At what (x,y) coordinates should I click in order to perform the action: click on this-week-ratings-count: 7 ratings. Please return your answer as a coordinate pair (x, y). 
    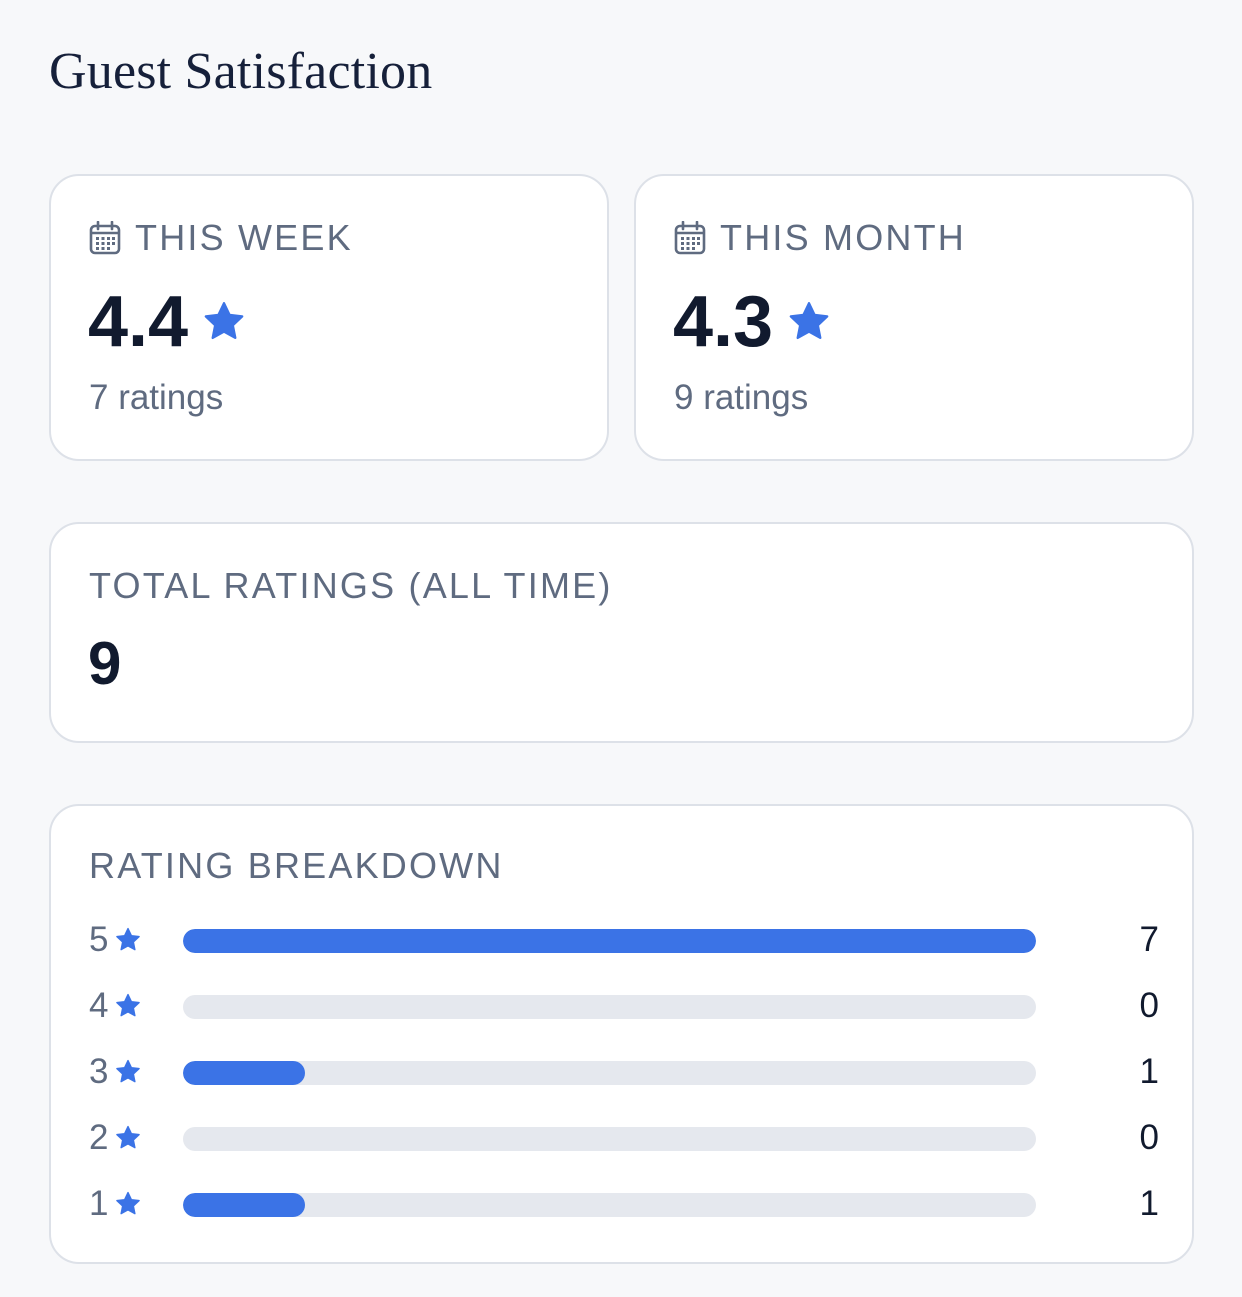
    Looking at the image, I should click on (156, 397).